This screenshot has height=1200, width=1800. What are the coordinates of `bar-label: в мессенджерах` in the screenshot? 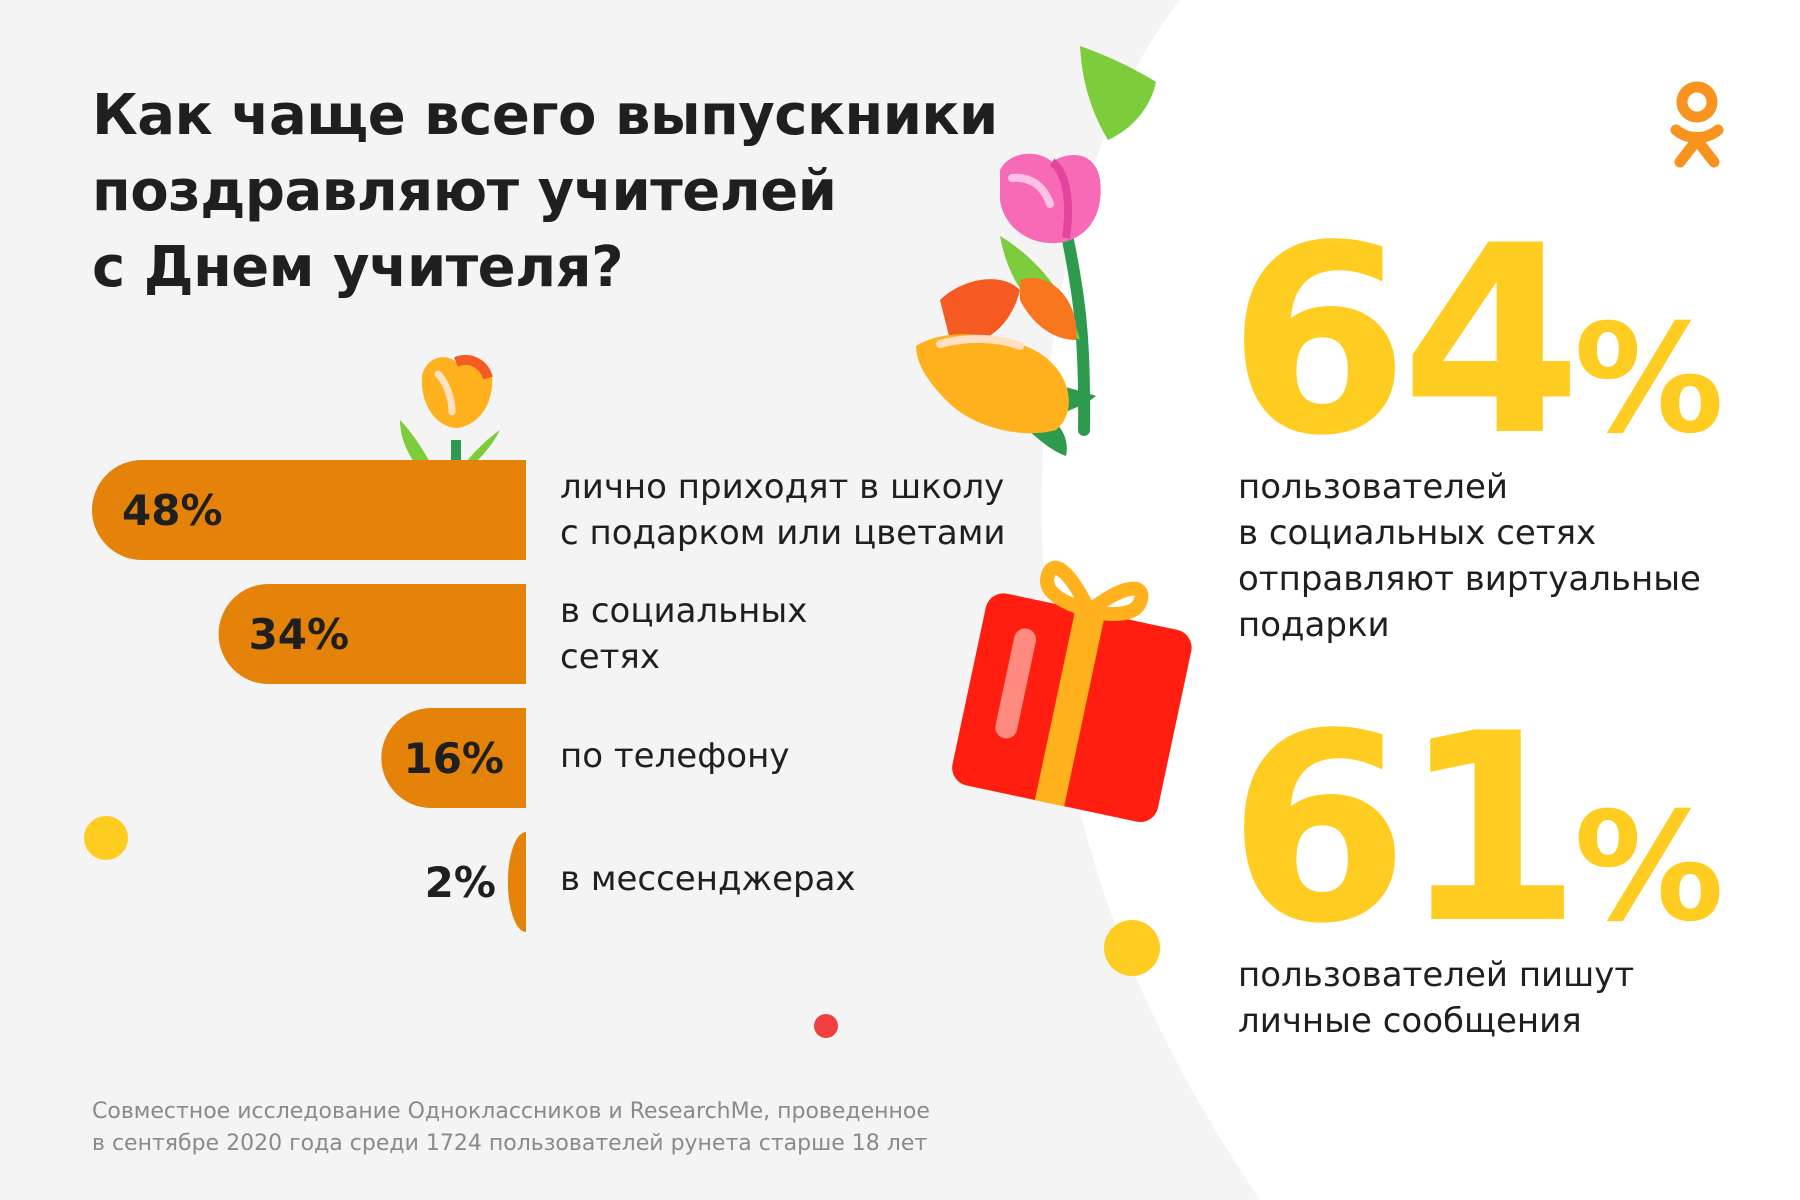 It's located at (708, 879).